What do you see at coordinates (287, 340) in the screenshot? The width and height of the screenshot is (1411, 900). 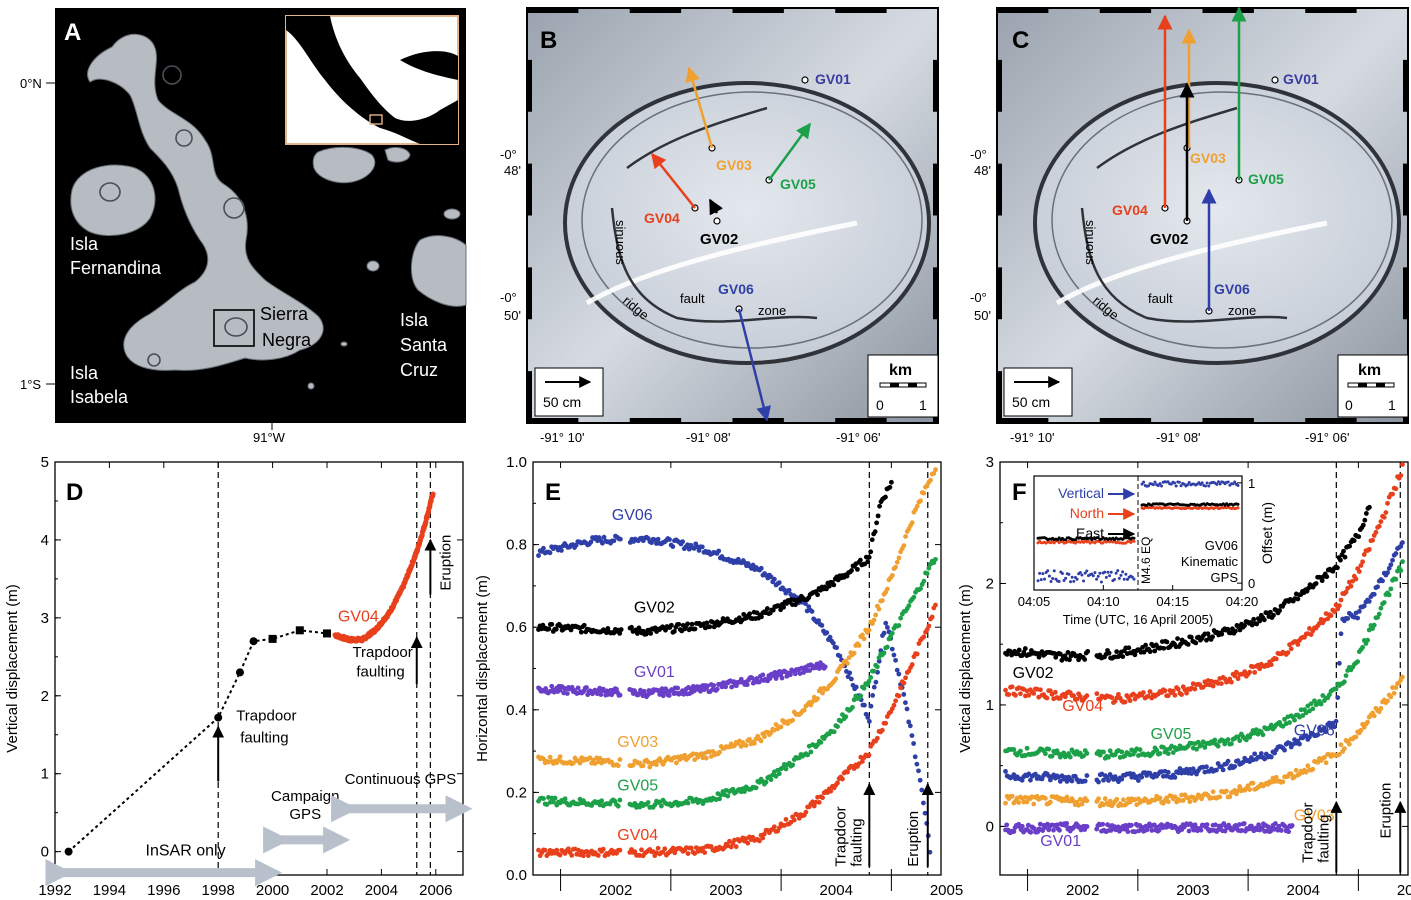 I see `label-sierra-2: Negra` at bounding box center [287, 340].